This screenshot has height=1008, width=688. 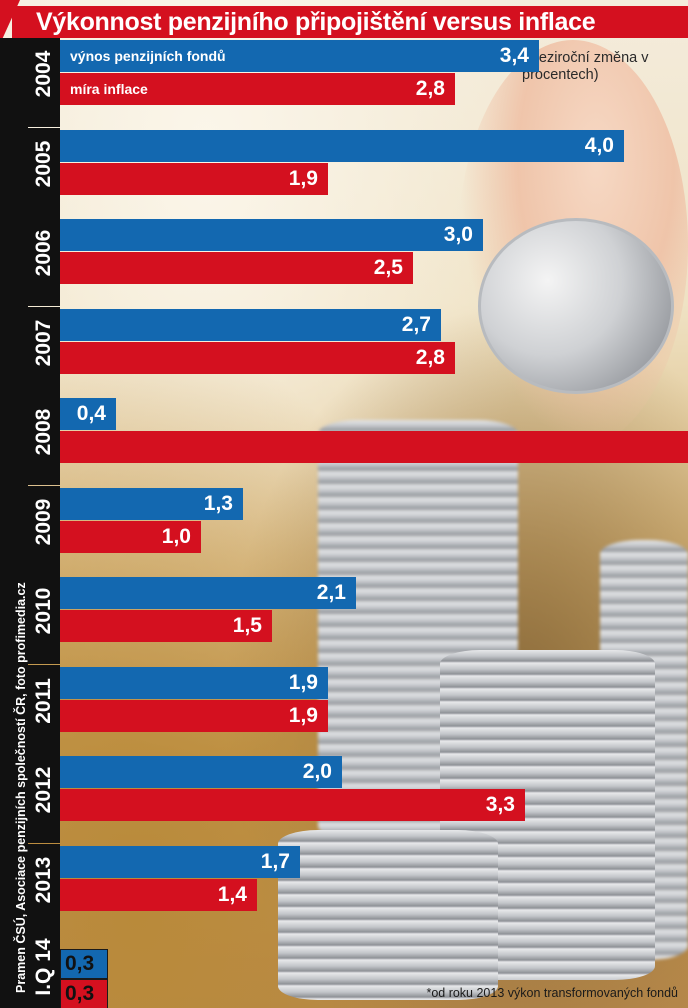 I want to click on data-label: 1,0, so click(x=176, y=536).